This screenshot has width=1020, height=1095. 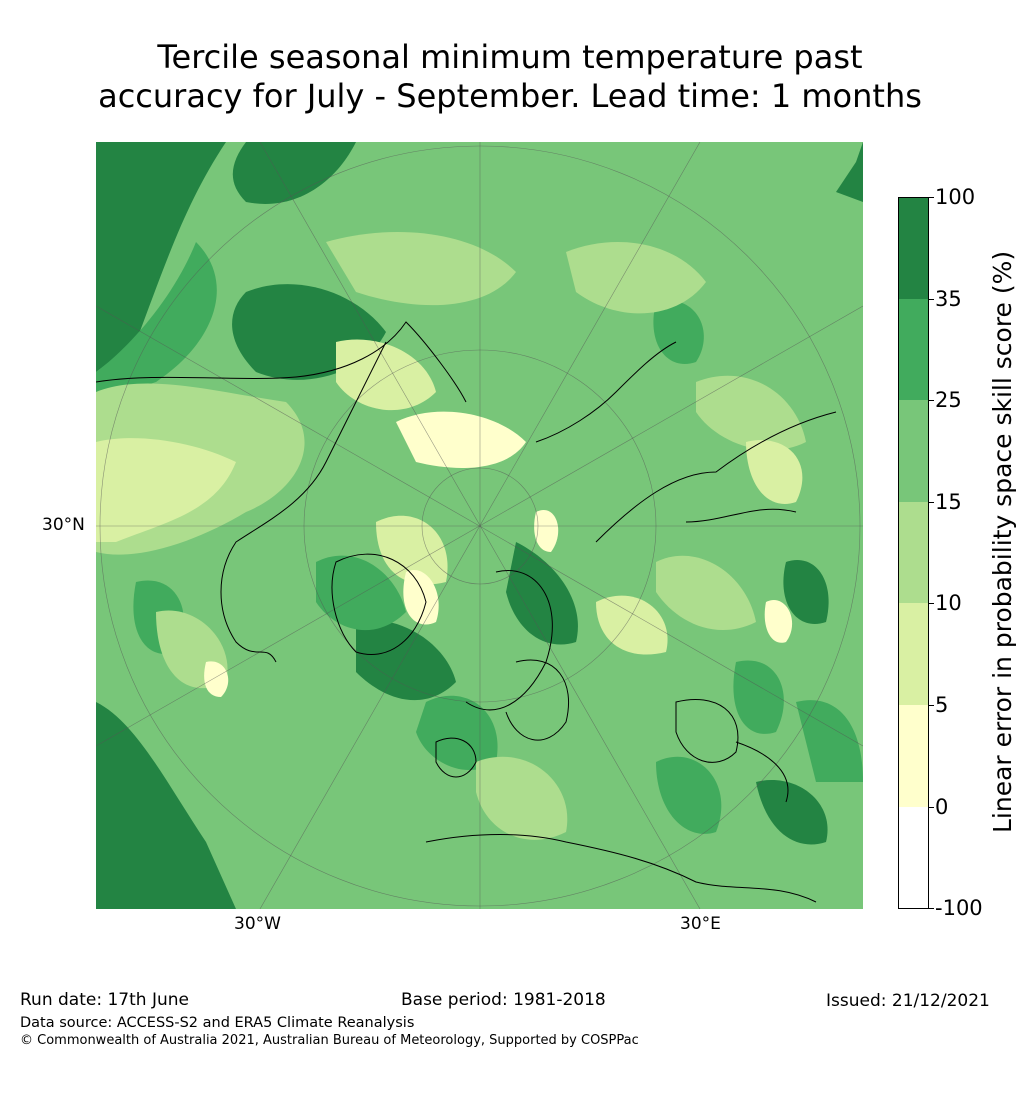 What do you see at coordinates (955, 197) in the screenshot?
I see `colorbar-tick-label: 100` at bounding box center [955, 197].